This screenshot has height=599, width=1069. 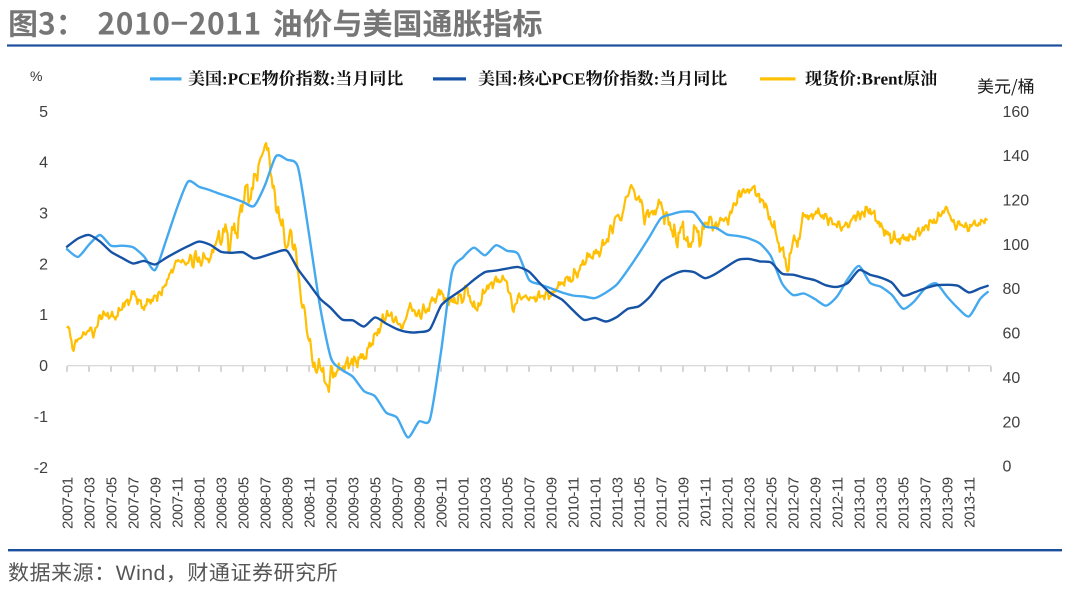 I want to click on svg-text: 2007-09, so click(x=156, y=503).